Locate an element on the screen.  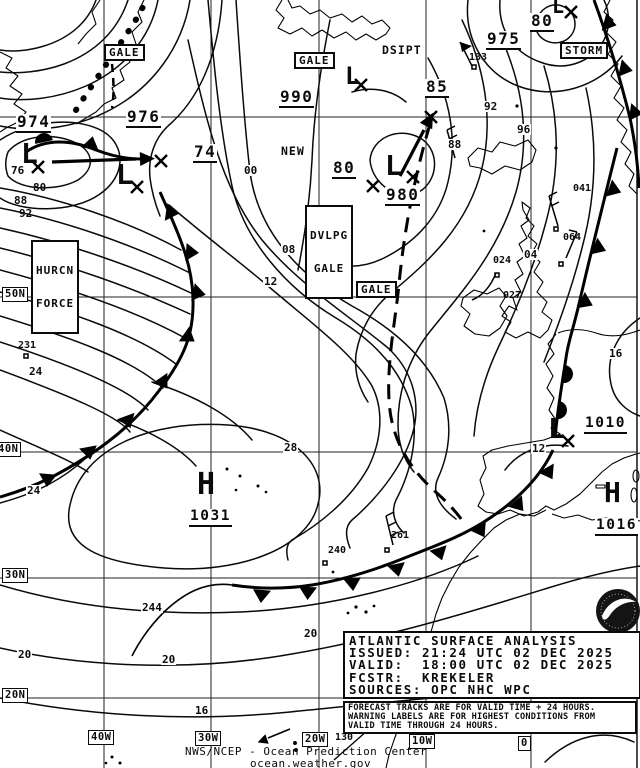
low-center-980: L is located at coordinates (393, 165).